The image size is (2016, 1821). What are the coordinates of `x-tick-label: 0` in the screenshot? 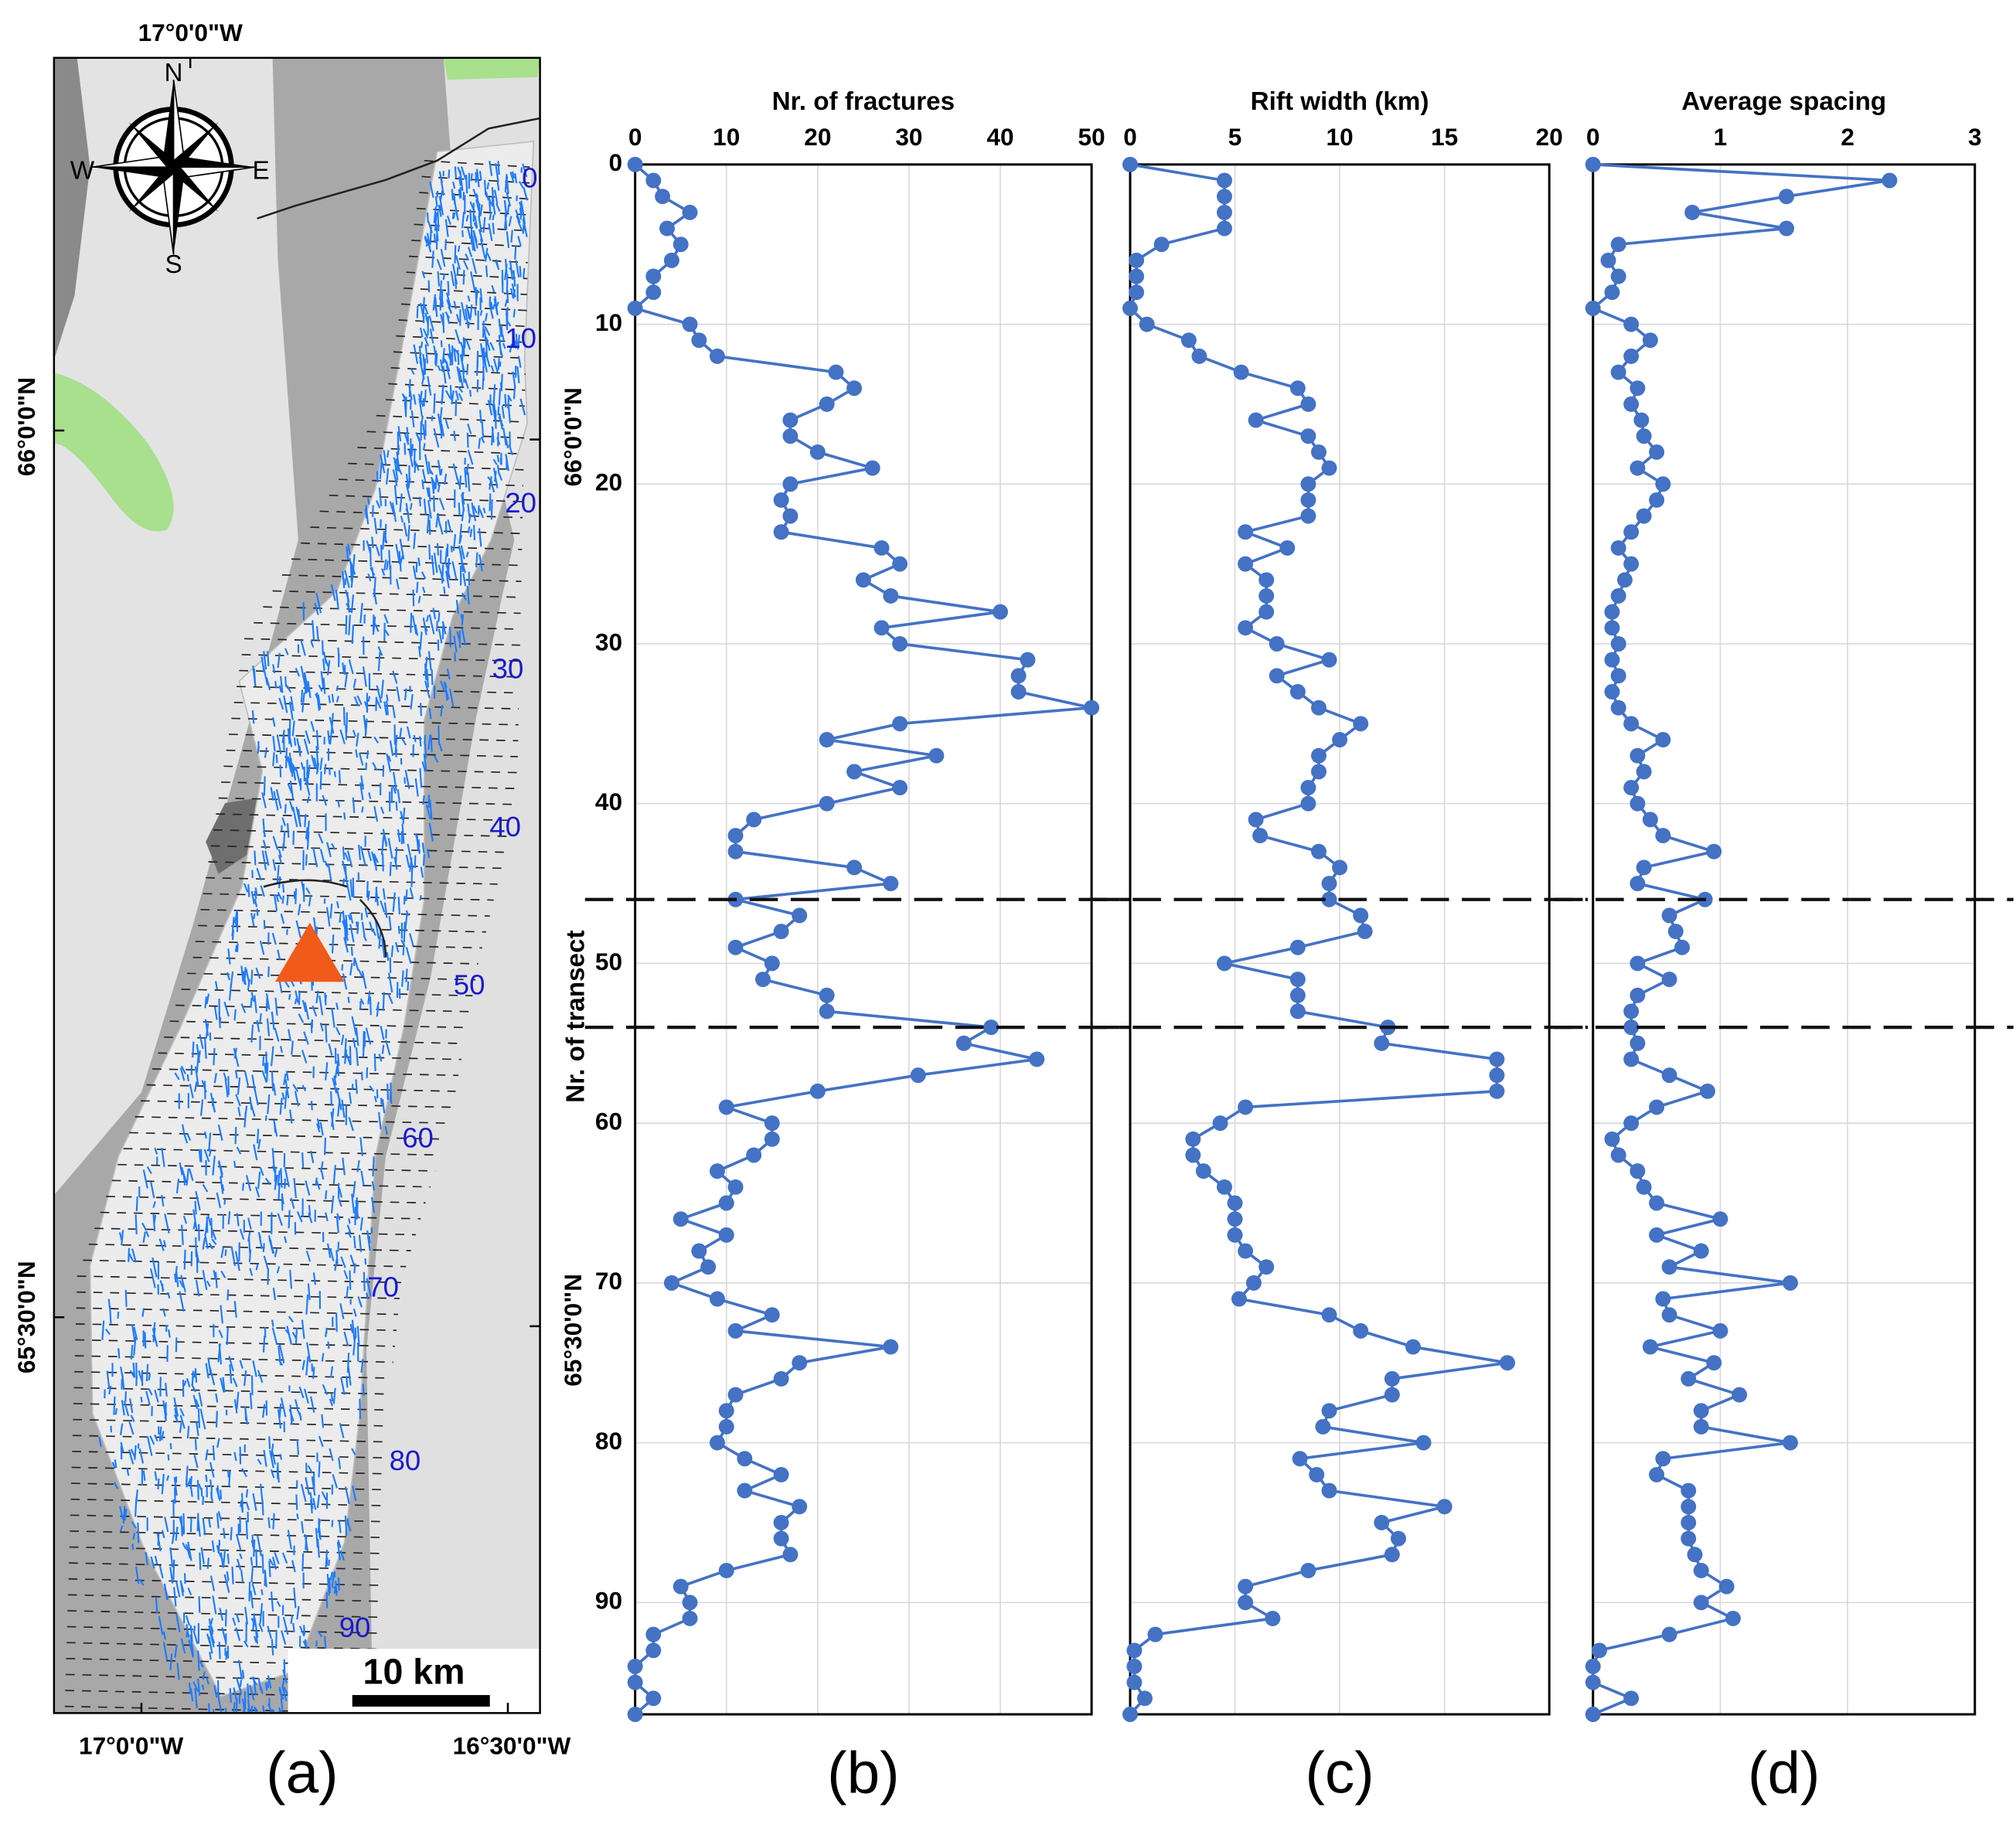 It's located at (635, 137).